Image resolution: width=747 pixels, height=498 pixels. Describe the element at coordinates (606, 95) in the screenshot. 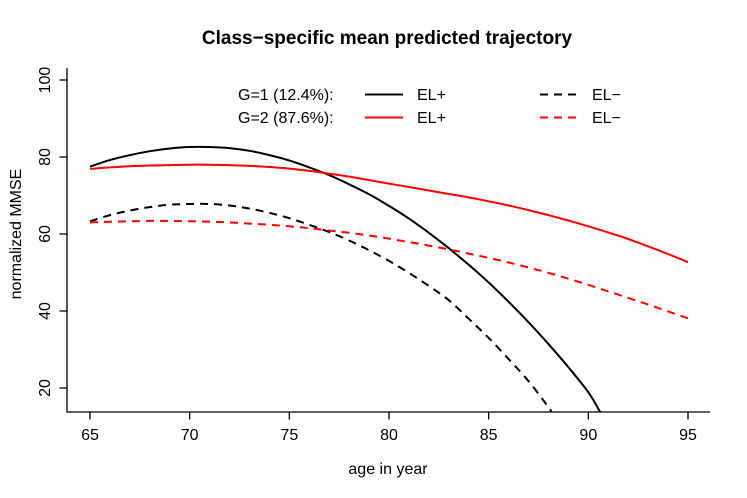

I see `legend-entry-el-minus-g1: EL−` at that location.